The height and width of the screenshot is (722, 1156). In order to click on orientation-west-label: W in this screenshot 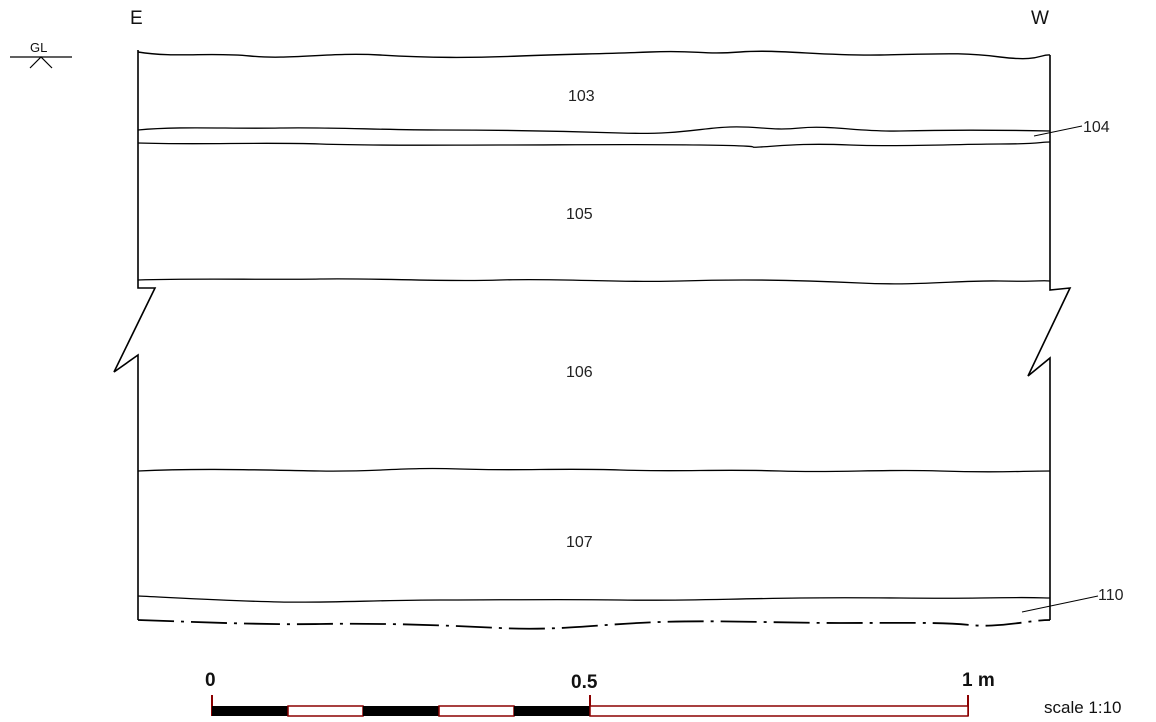, I will do `click(1040, 18)`.